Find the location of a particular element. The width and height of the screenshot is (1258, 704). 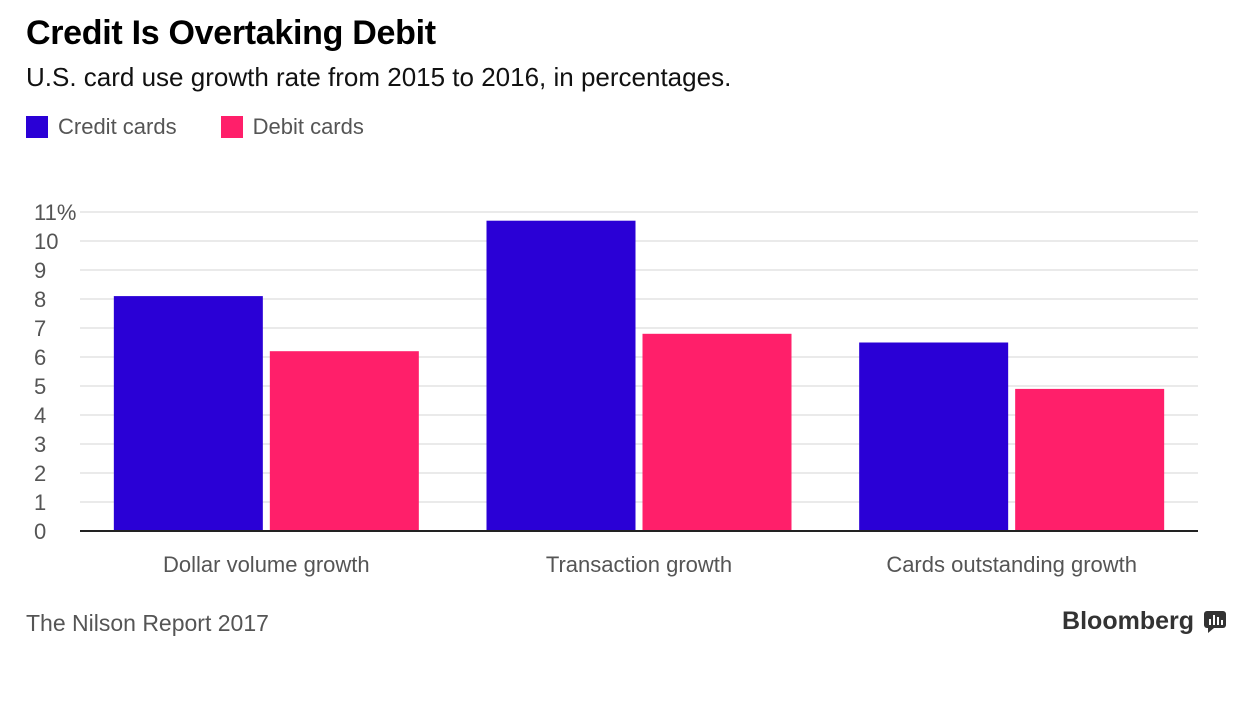

legend-item-credit: Credit cards is located at coordinates (101, 127).